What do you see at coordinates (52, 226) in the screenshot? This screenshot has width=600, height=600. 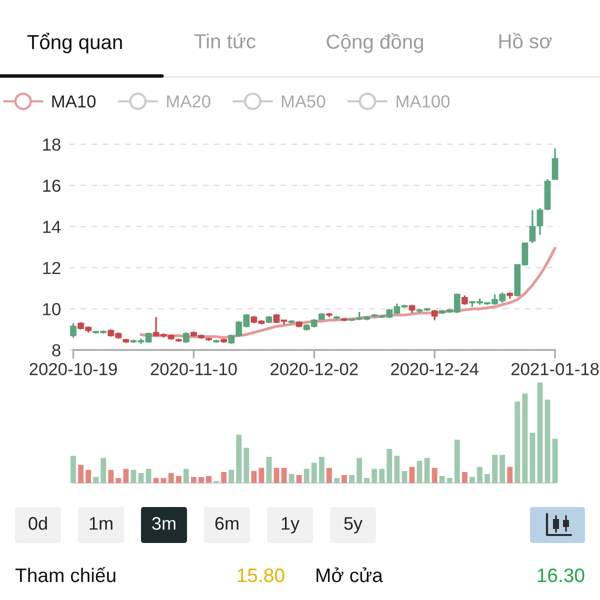 I see `y-tick-label: 14` at bounding box center [52, 226].